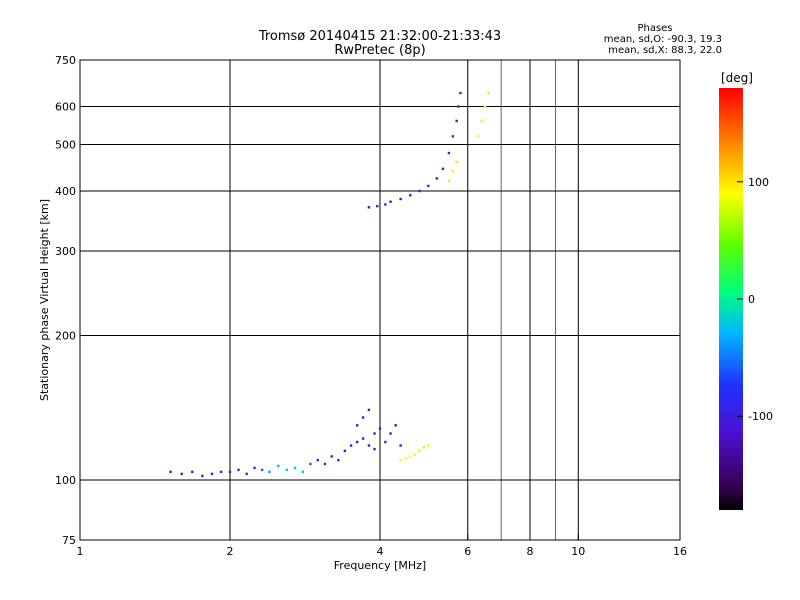 This screenshot has height=600, width=800. I want to click on x-tick-label: 4, so click(380, 551).